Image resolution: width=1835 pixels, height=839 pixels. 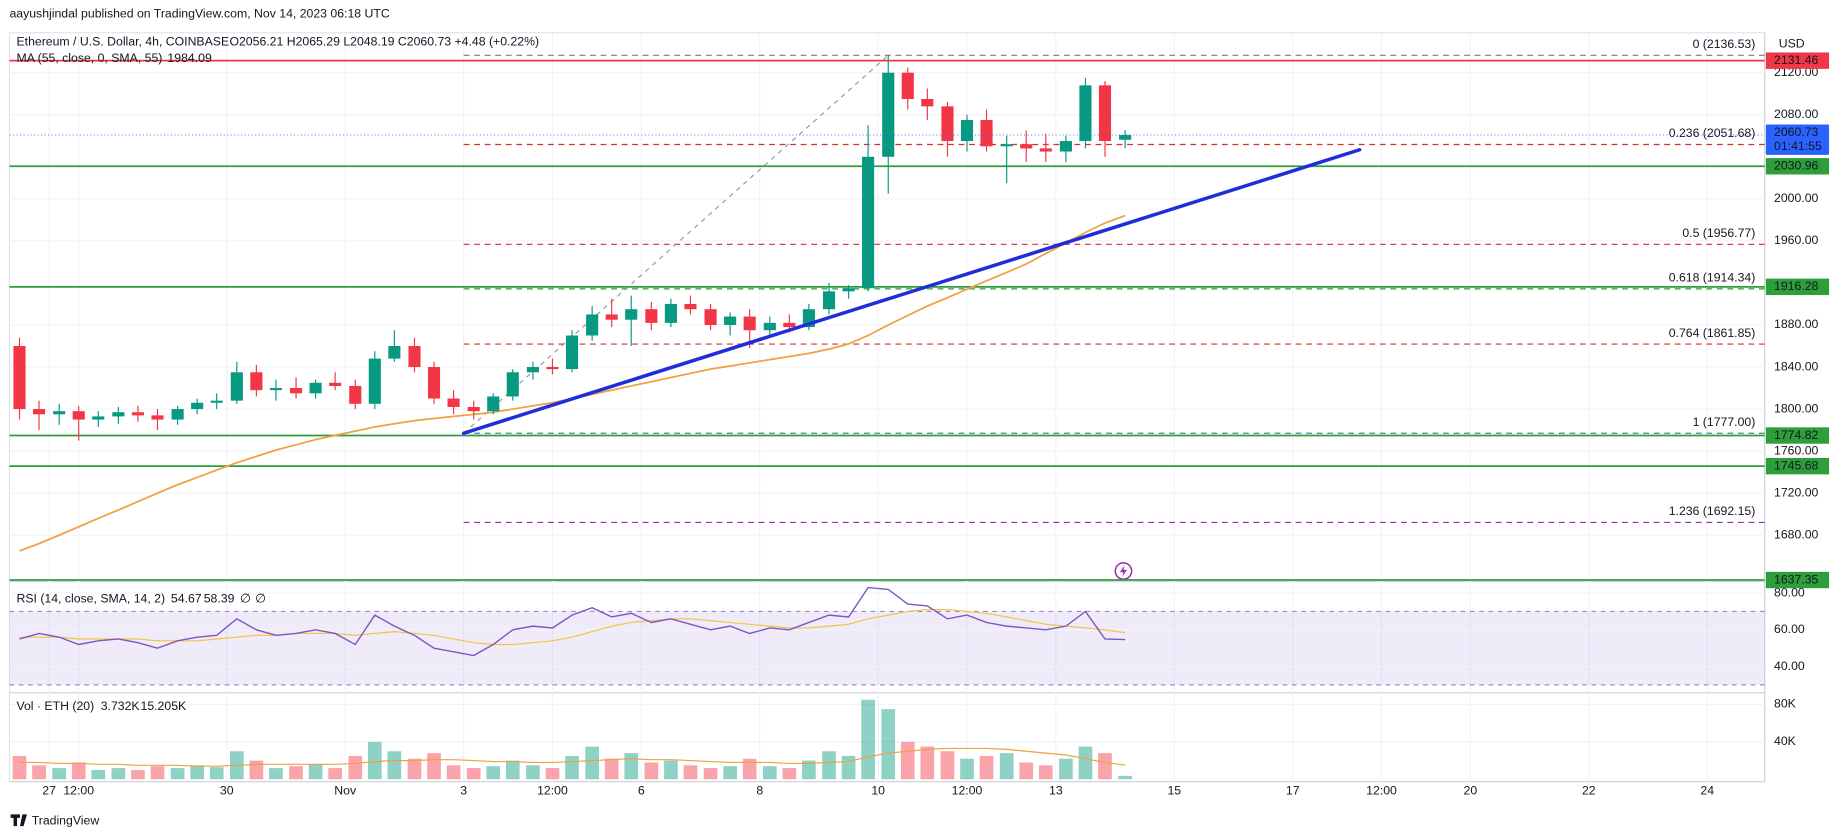 I want to click on y-tick-label: 1760.00, so click(x=1796, y=450).